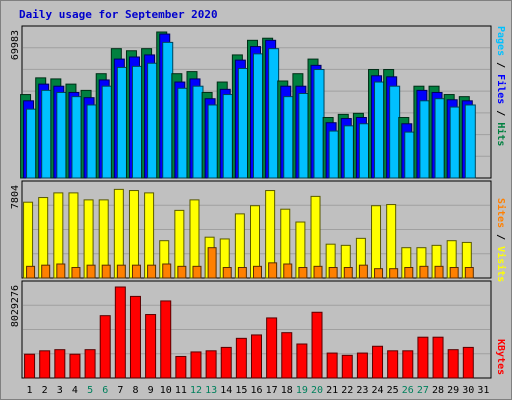 This screenshot has height=401, width=512. Describe the element at coordinates (378, 390) in the screenshot. I see `day-label-24: 24` at that location.